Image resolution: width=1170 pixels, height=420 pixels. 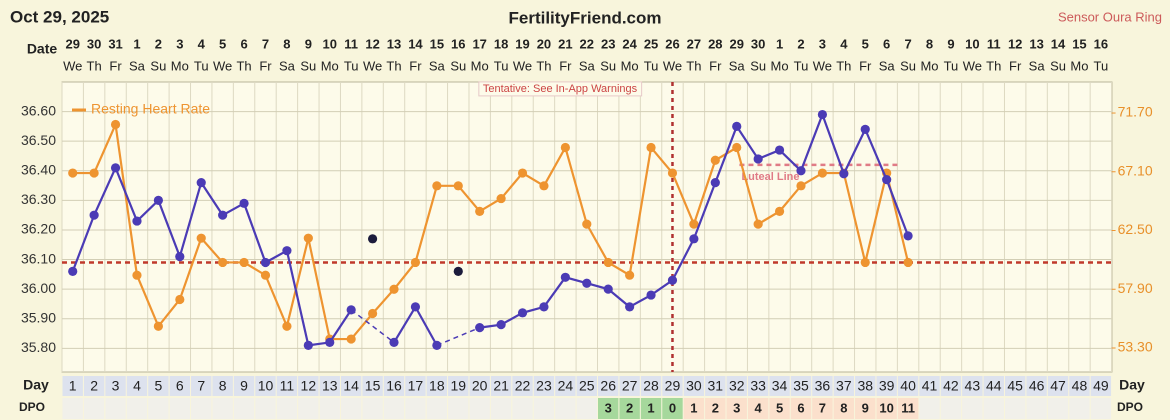 What do you see at coordinates (38, 317) in the screenshot?
I see `y-tick-label: 35.90` at bounding box center [38, 317].